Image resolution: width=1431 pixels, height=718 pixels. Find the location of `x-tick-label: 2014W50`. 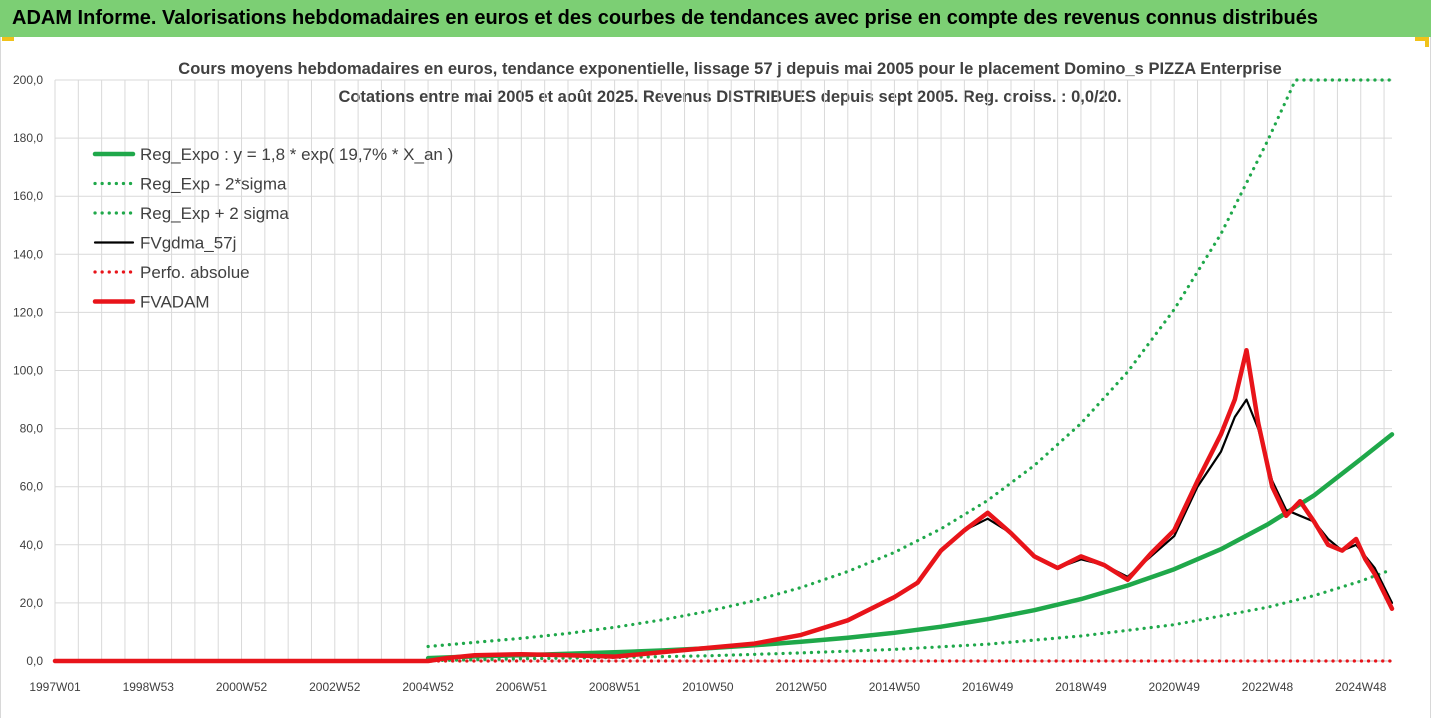

x-tick-label: 2014W50 is located at coordinates (895, 687).